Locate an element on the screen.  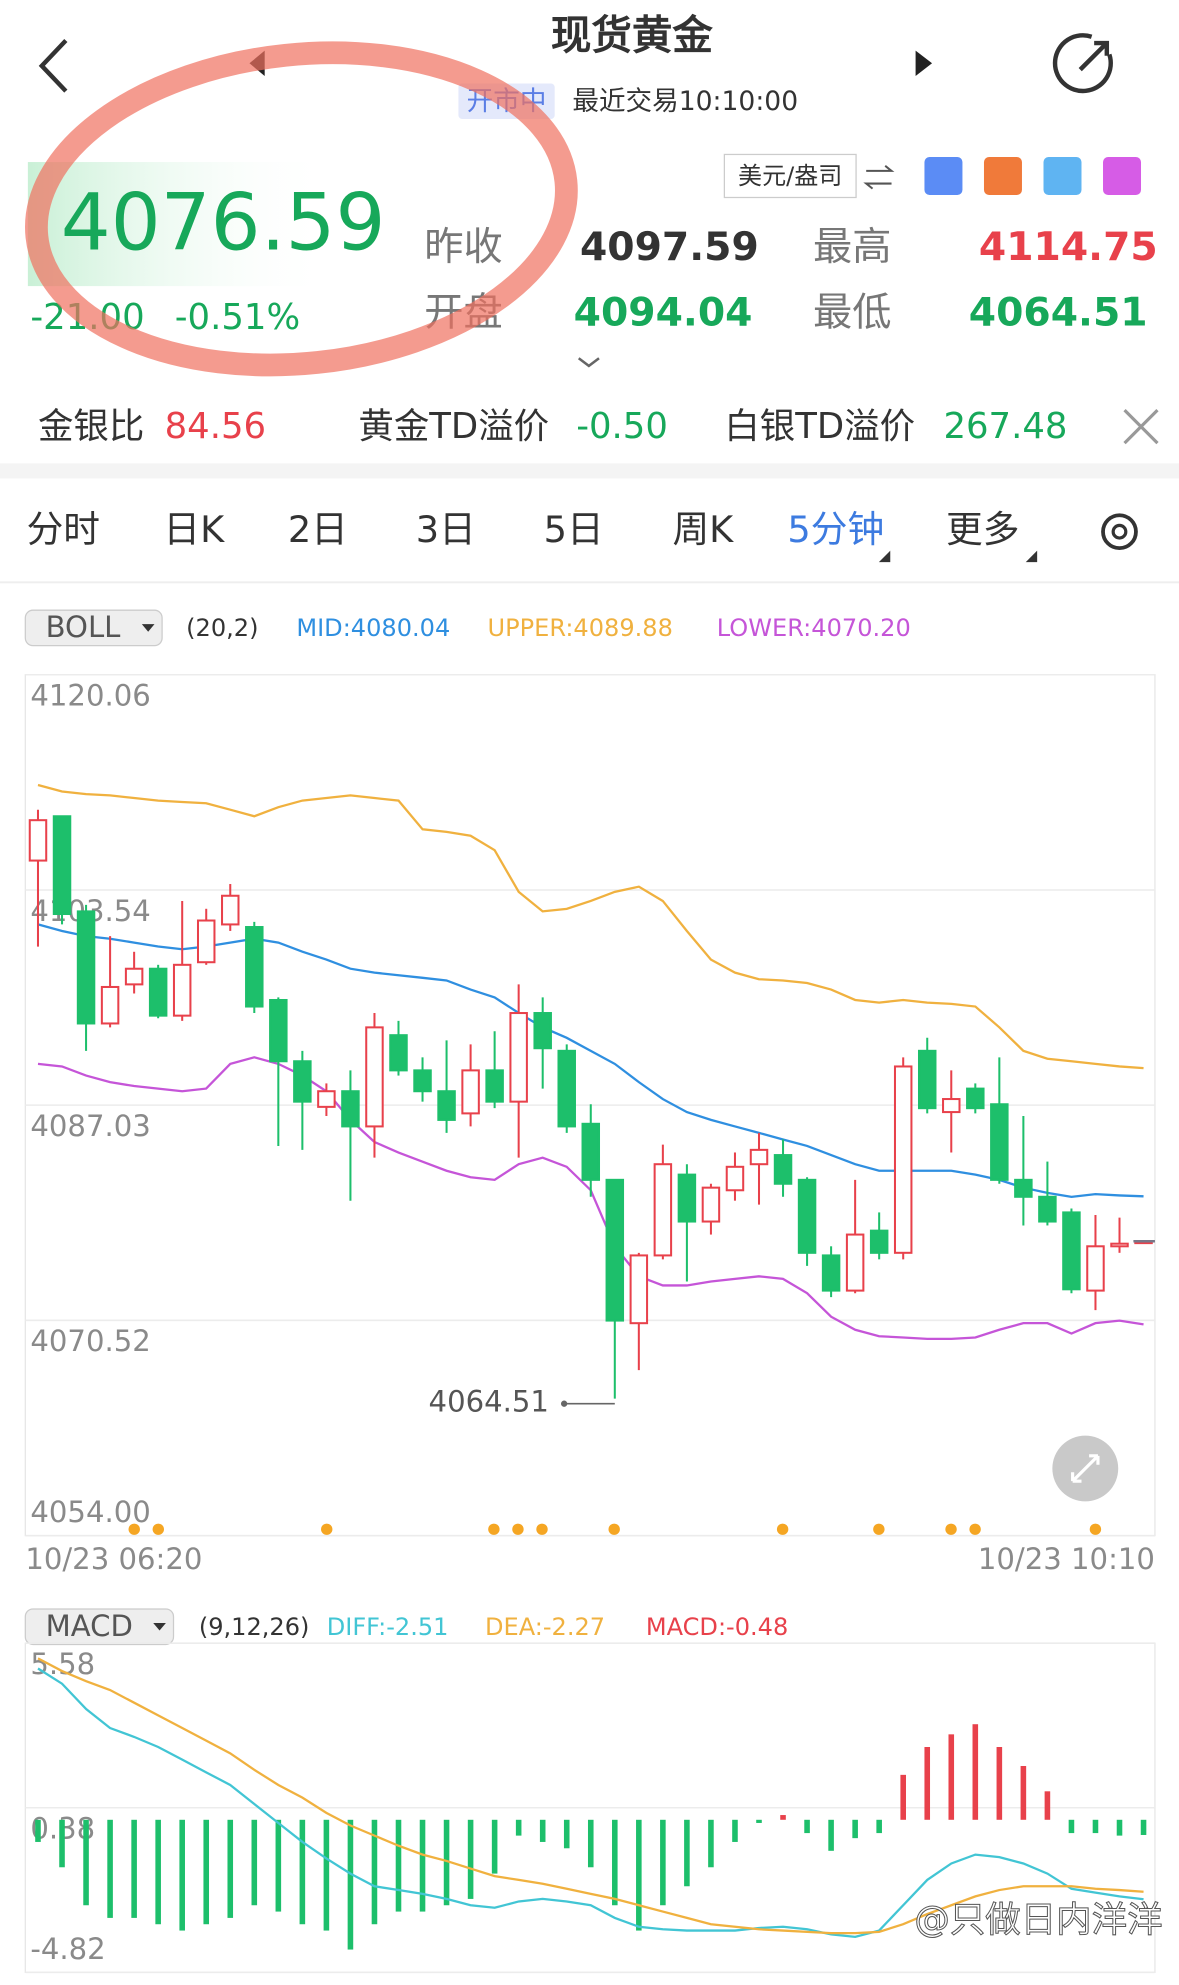
tab: 2日 is located at coordinates (318, 529).